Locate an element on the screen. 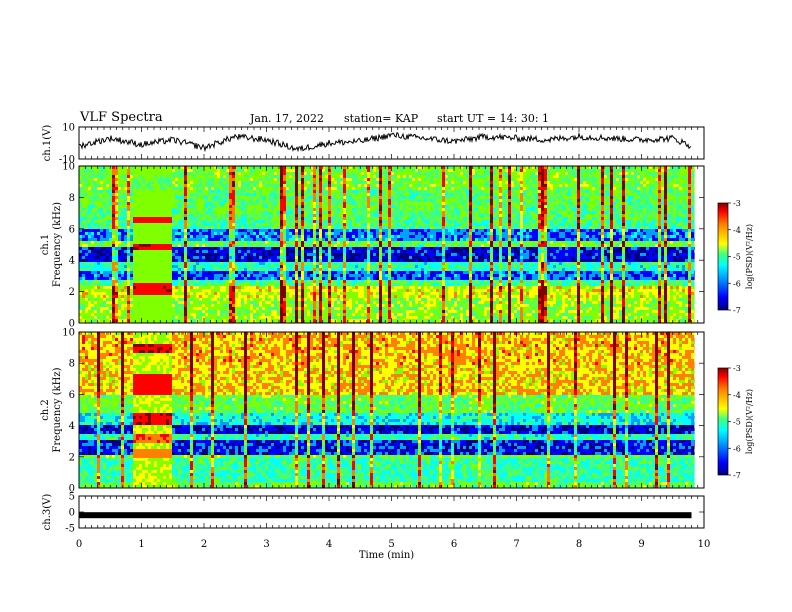  ch2-colorbar-tick-label: -5 is located at coordinates (737, 422).